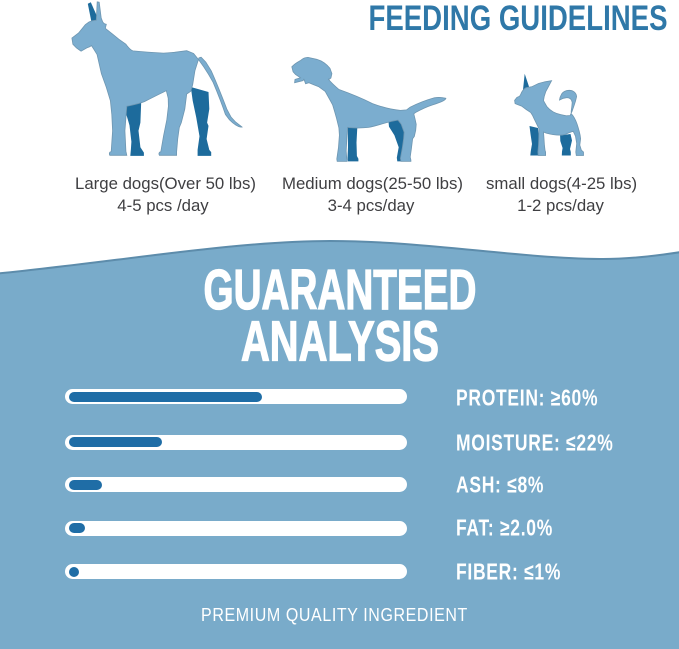 The image size is (679, 649). I want to click on svg-text: ANALYSIS, so click(340, 342).